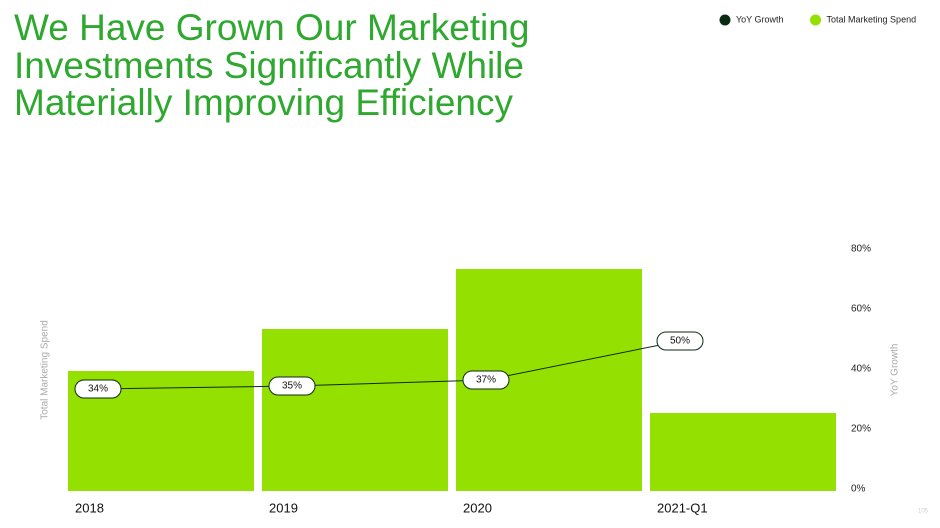 This screenshot has height=528, width=940. What do you see at coordinates (271, 27) in the screenshot?
I see `chart-title: We Have Grown Our Marketing` at bounding box center [271, 27].